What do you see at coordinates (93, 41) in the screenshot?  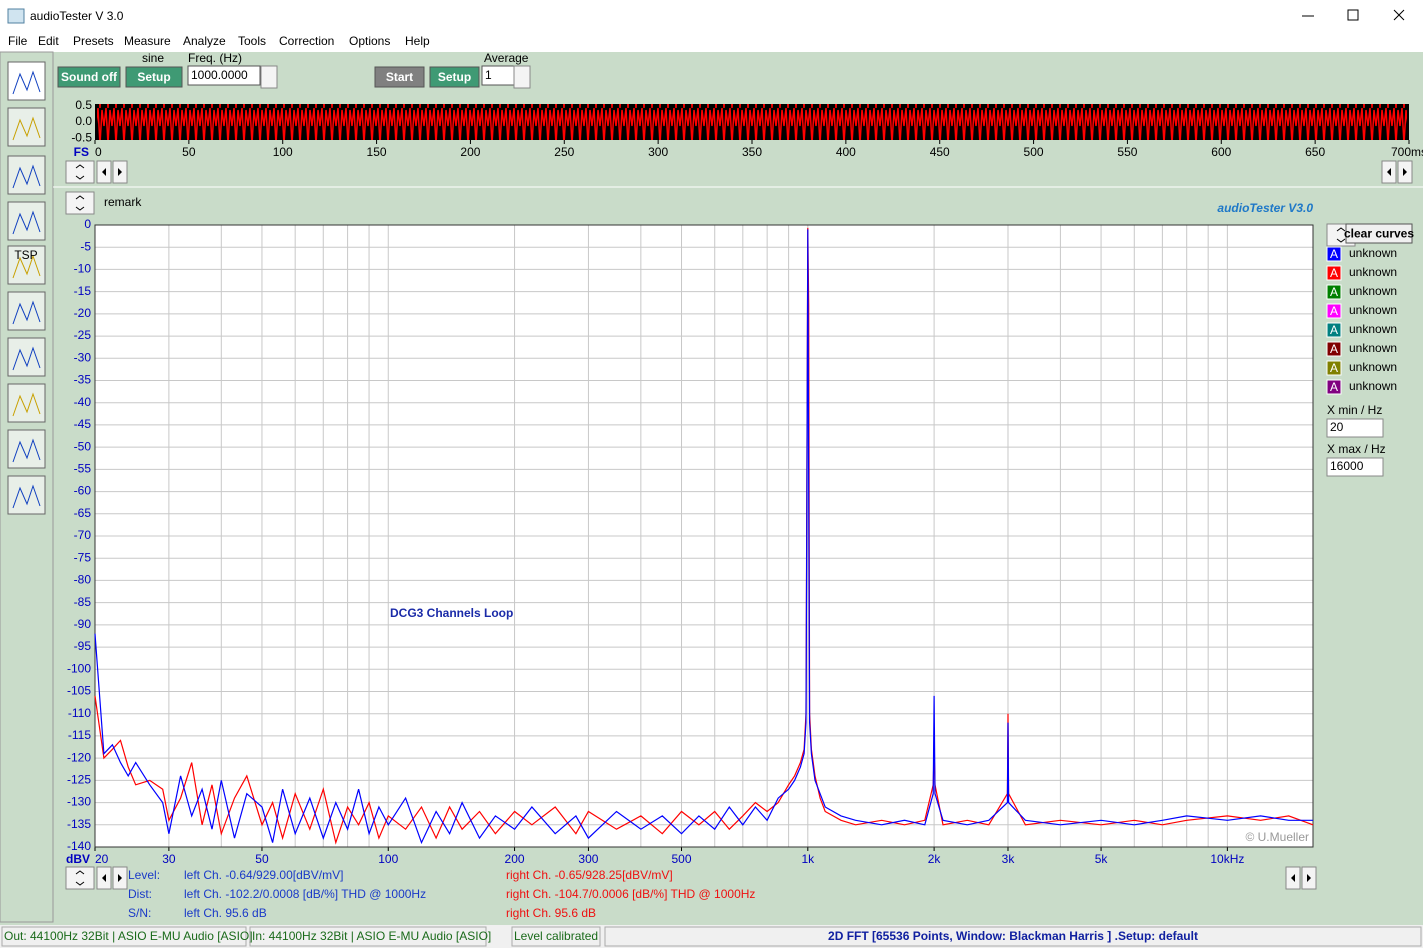 I see `menu-item: Presets` at bounding box center [93, 41].